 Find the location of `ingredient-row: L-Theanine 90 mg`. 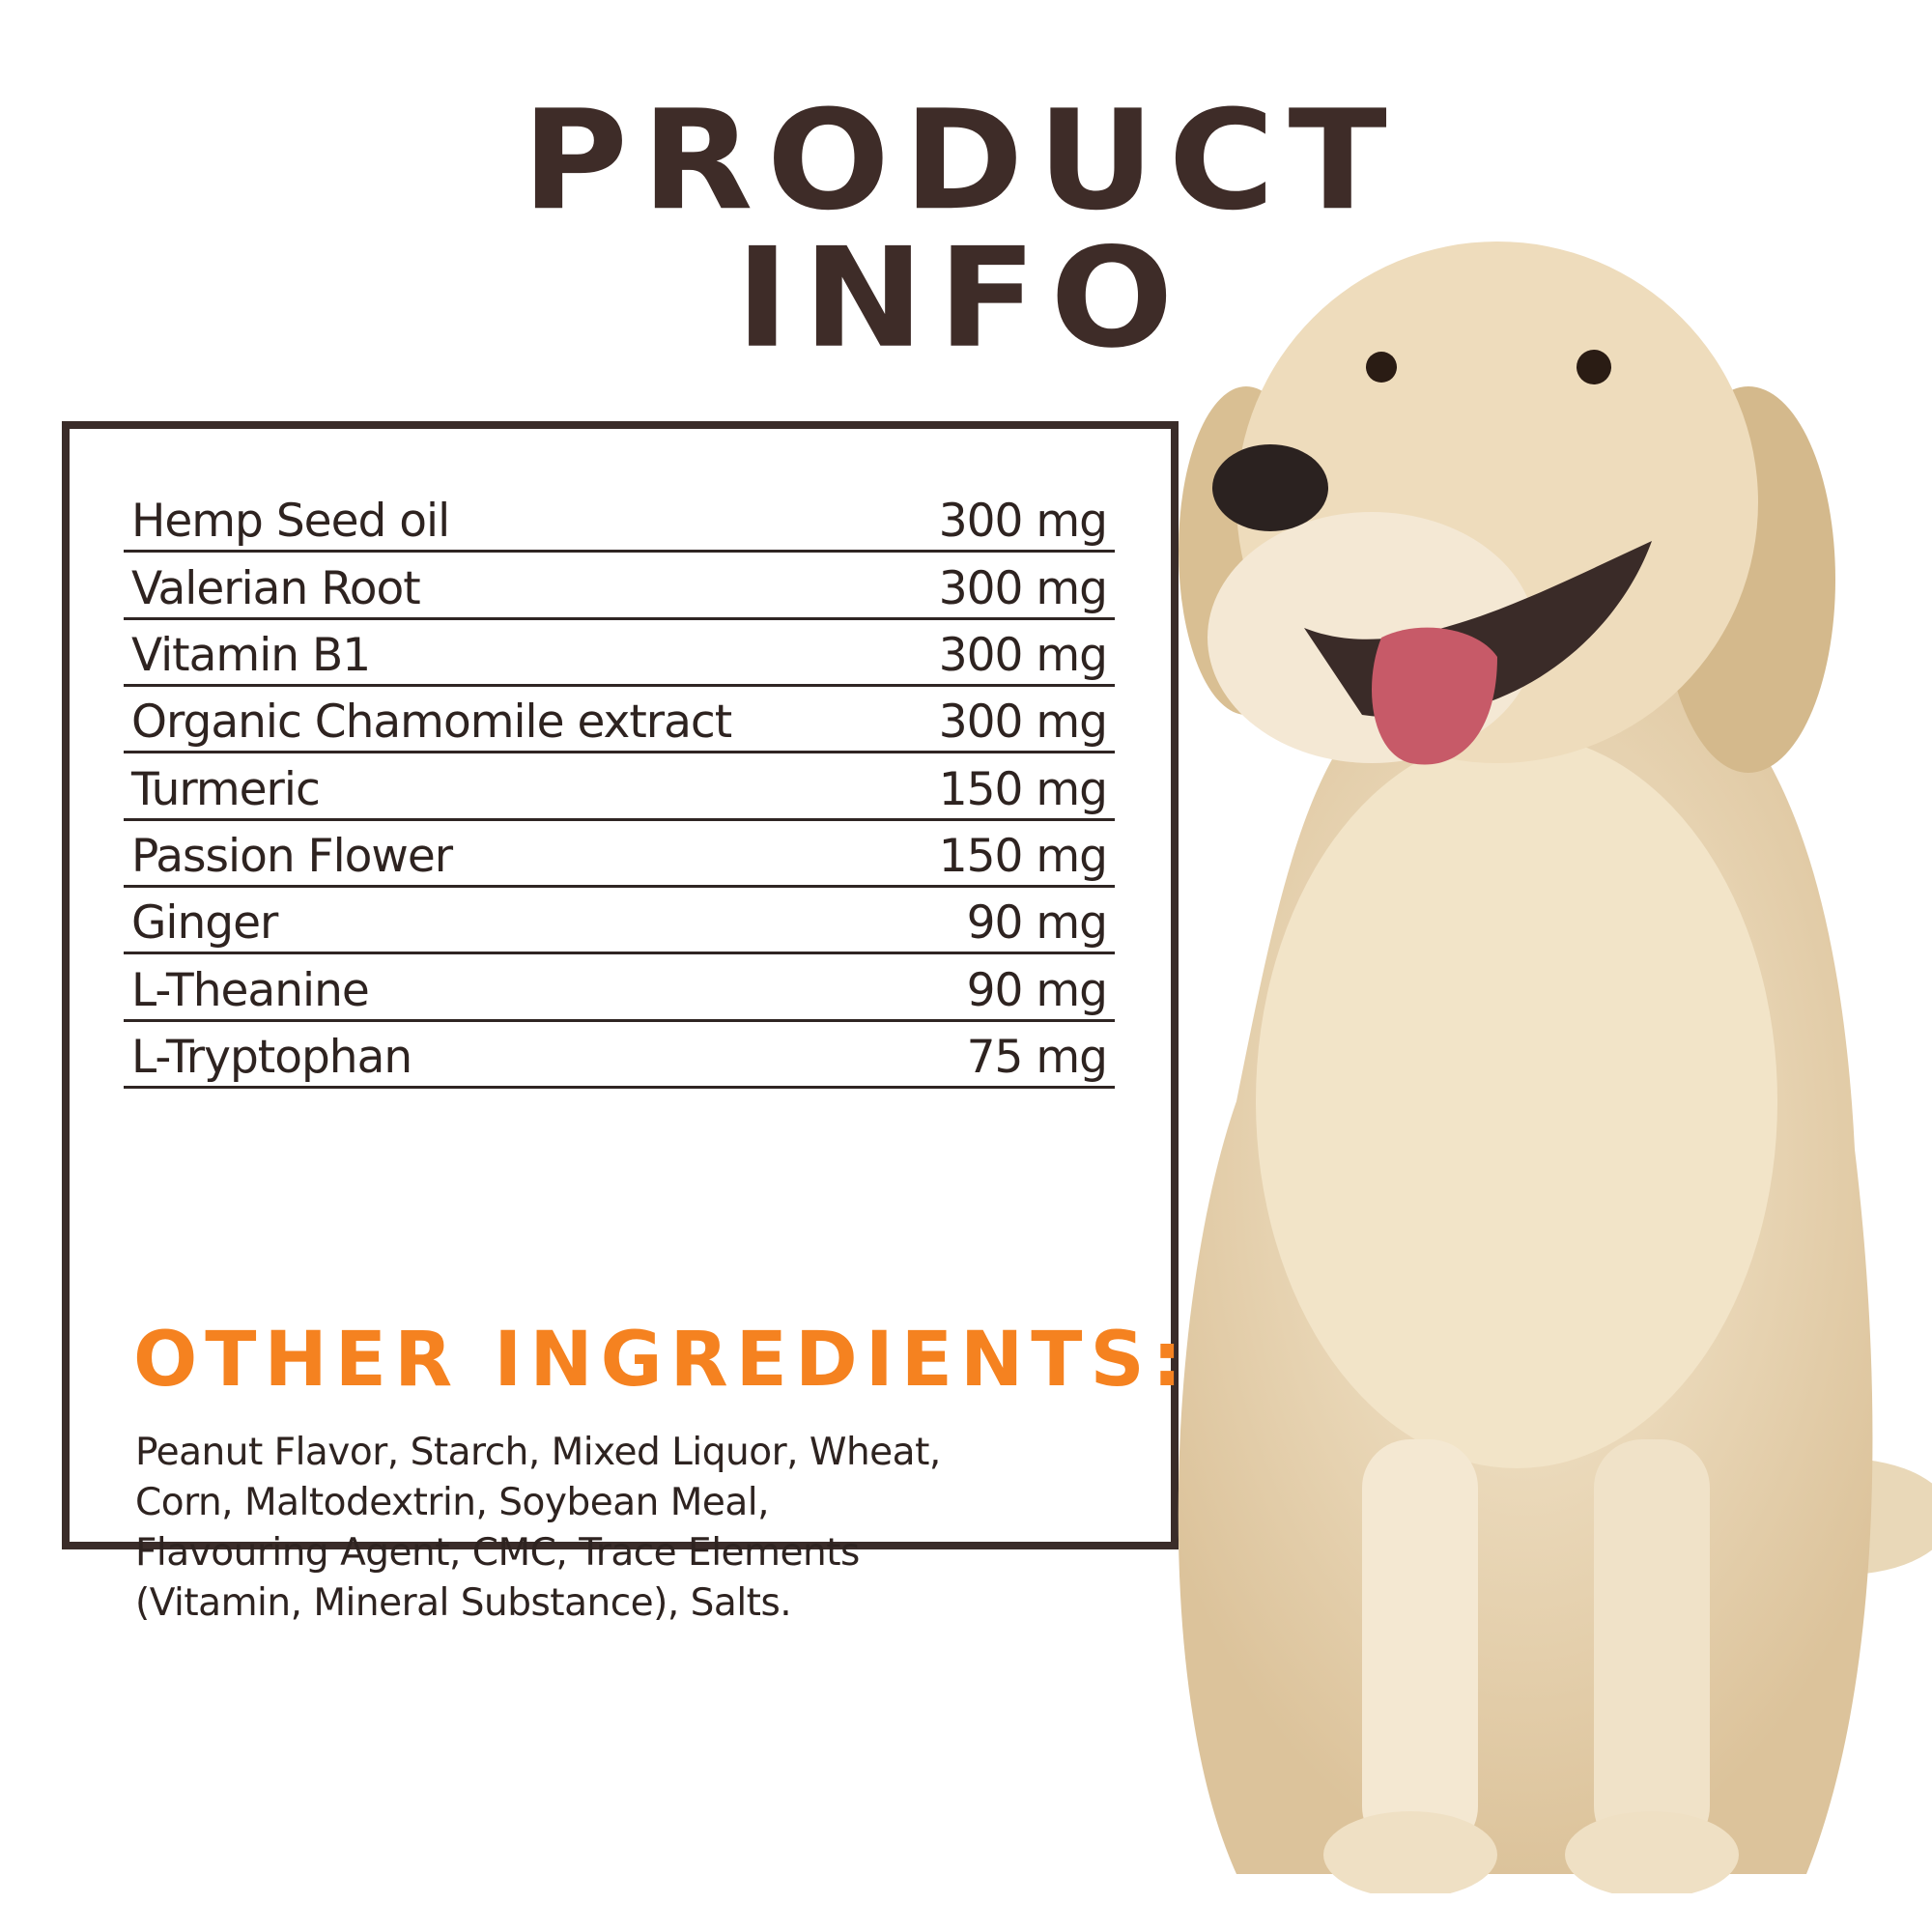

ingredient-row: L-Theanine 90 mg is located at coordinates (619, 988).